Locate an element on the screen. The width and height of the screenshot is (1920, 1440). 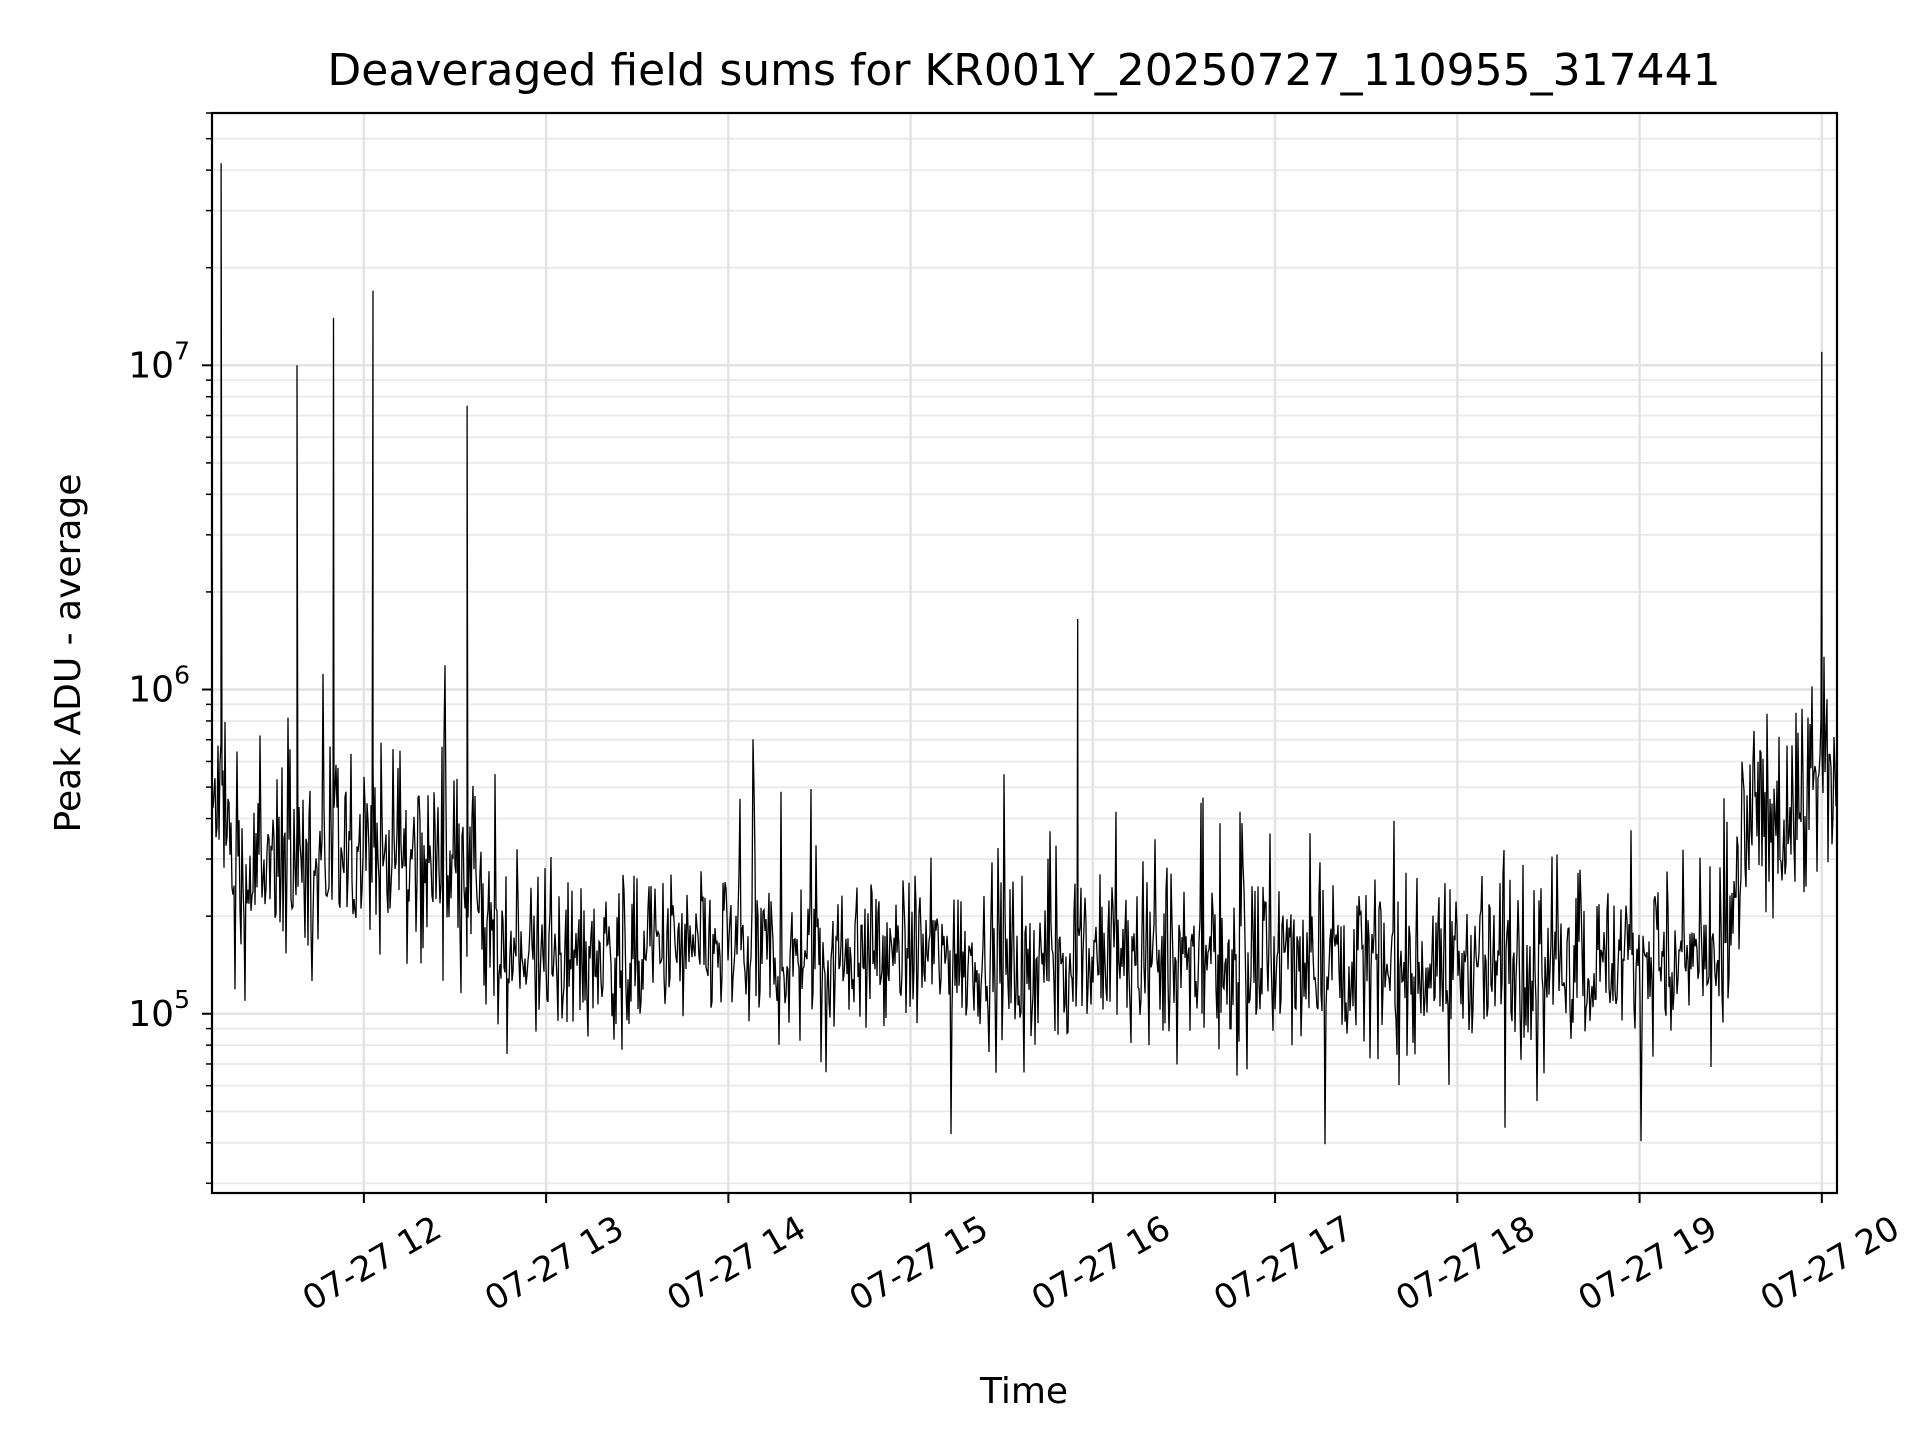
y-tick-label: 10⁷ is located at coordinates (159, 361).